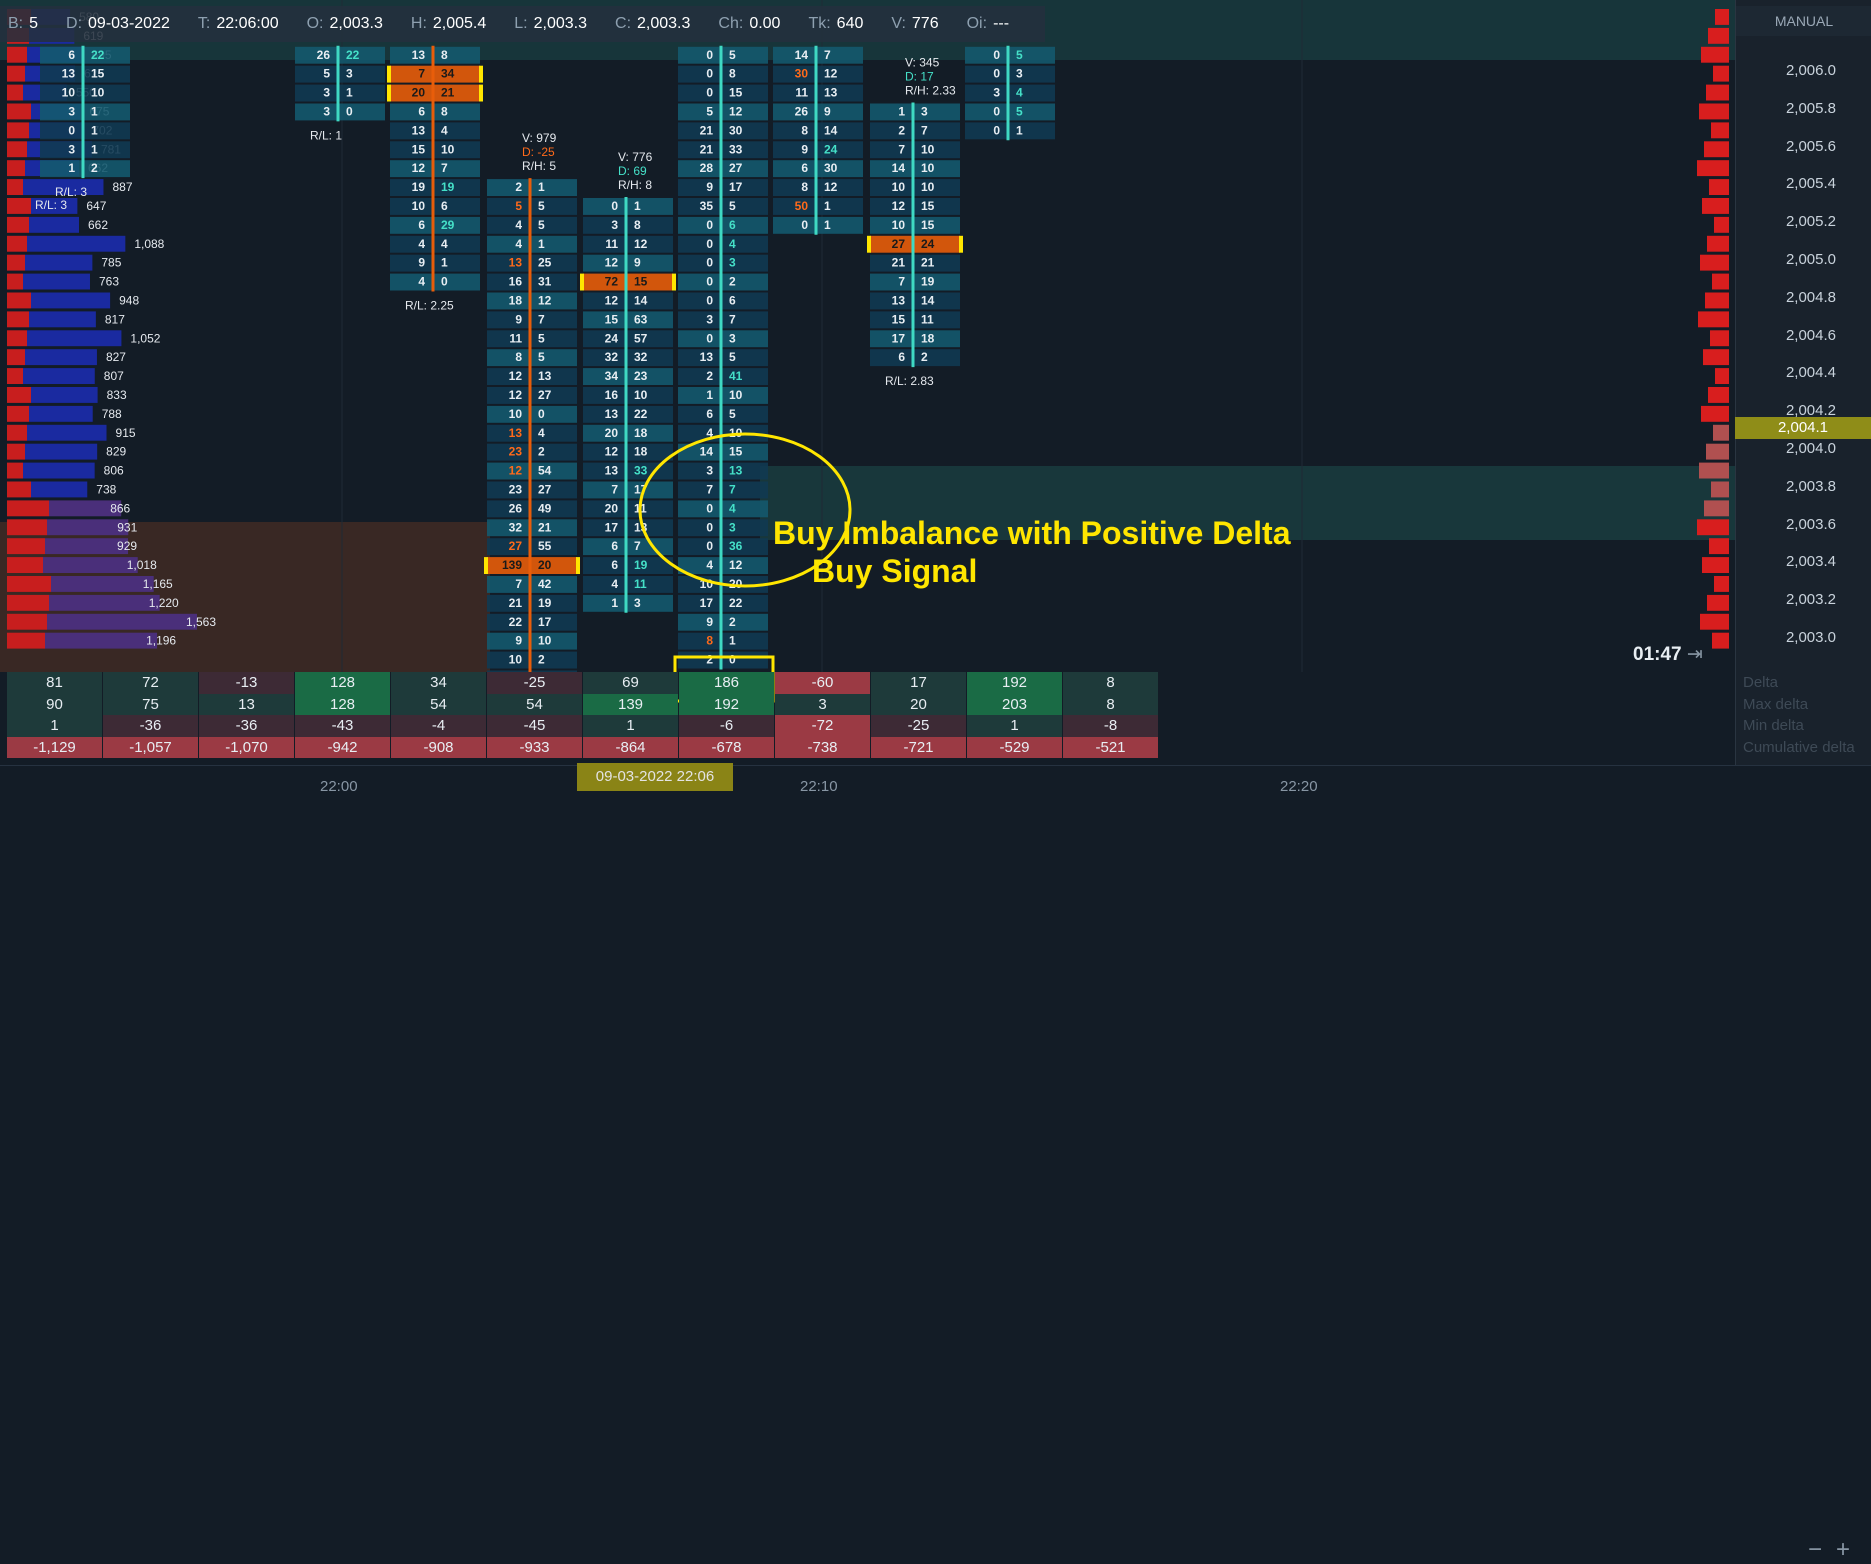  I want to click on stat-cell: -521, so click(1110, 747).